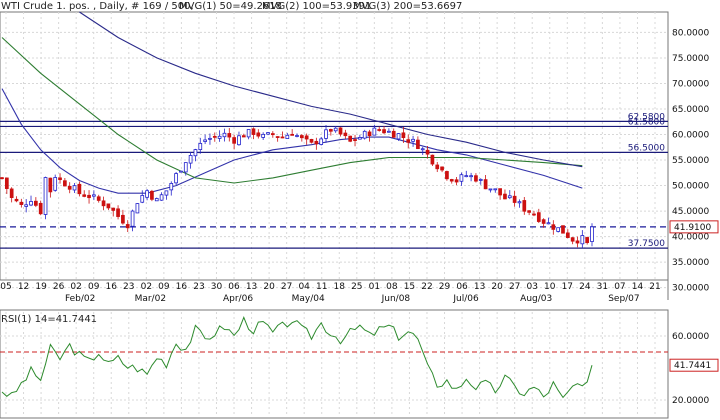 The height and width of the screenshot is (420, 720). Describe the element at coordinates (619, 287) in the screenshot. I see `day-tick-label: 07` at that location.